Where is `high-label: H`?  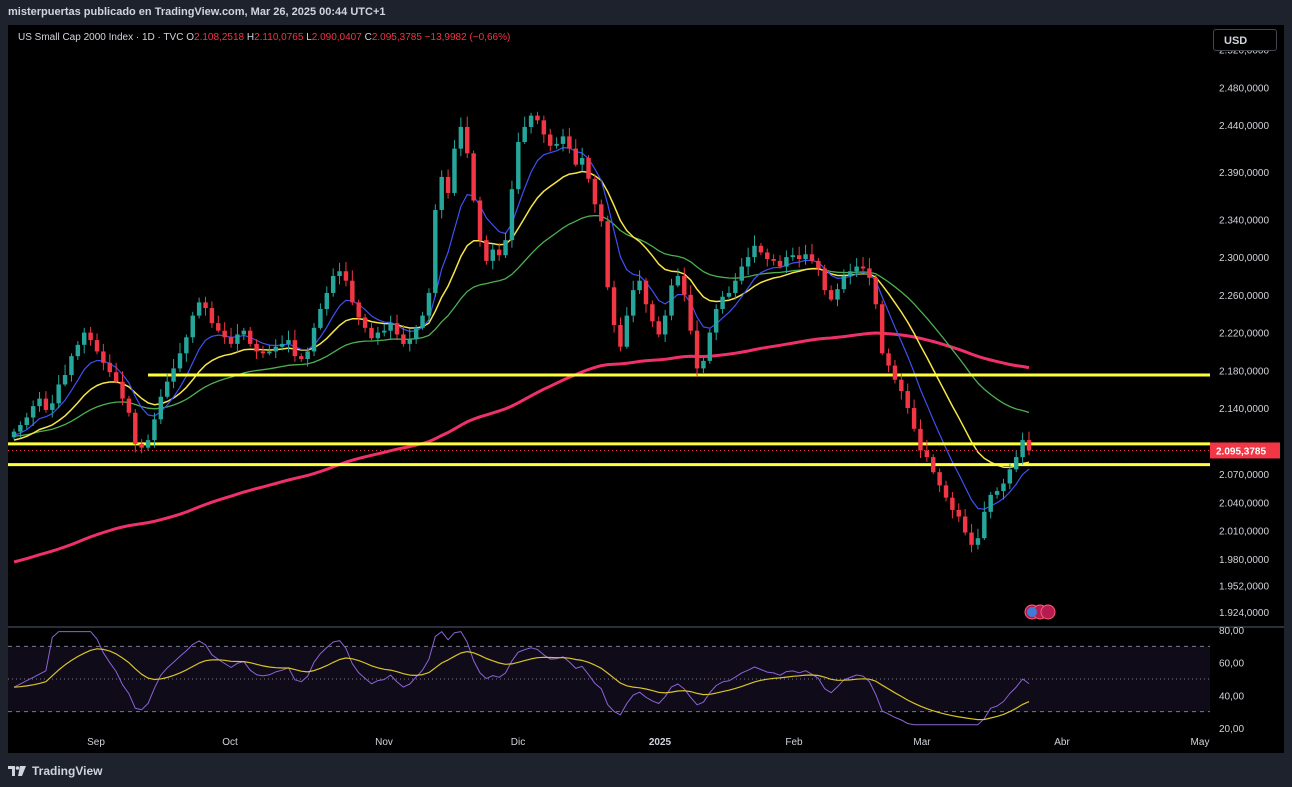
high-label: H is located at coordinates (250, 37).